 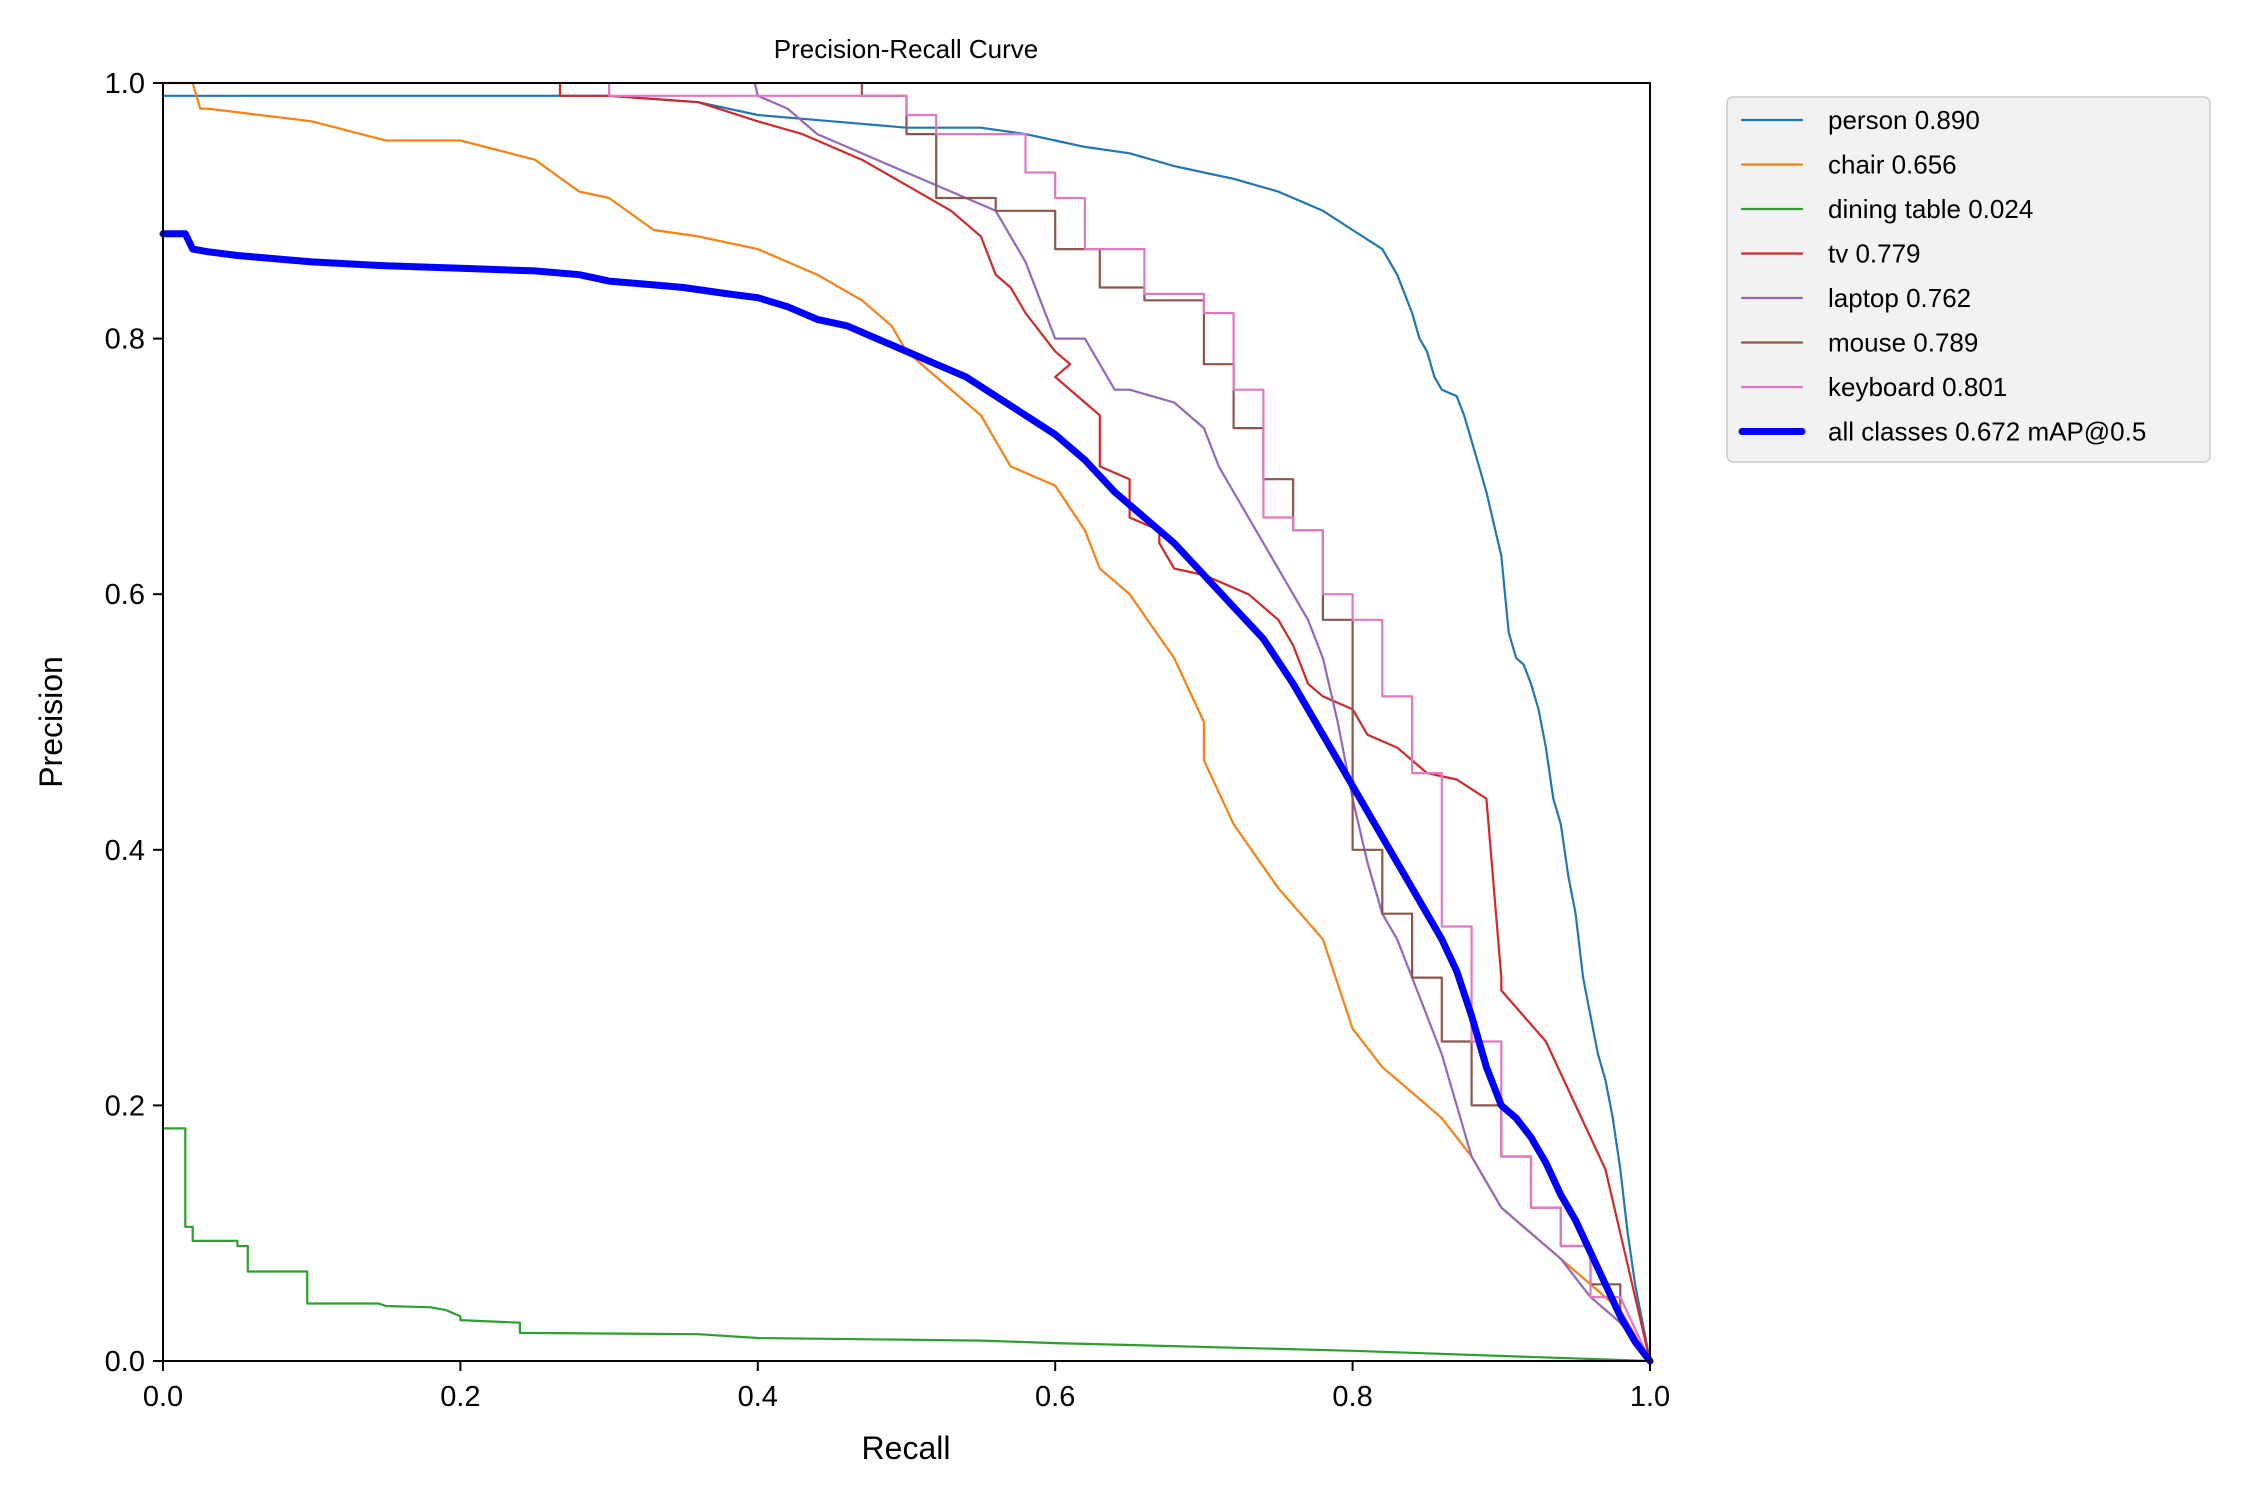 What do you see at coordinates (1917, 387) in the screenshot?
I see `legend-label-6: keyboard 0.801` at bounding box center [1917, 387].